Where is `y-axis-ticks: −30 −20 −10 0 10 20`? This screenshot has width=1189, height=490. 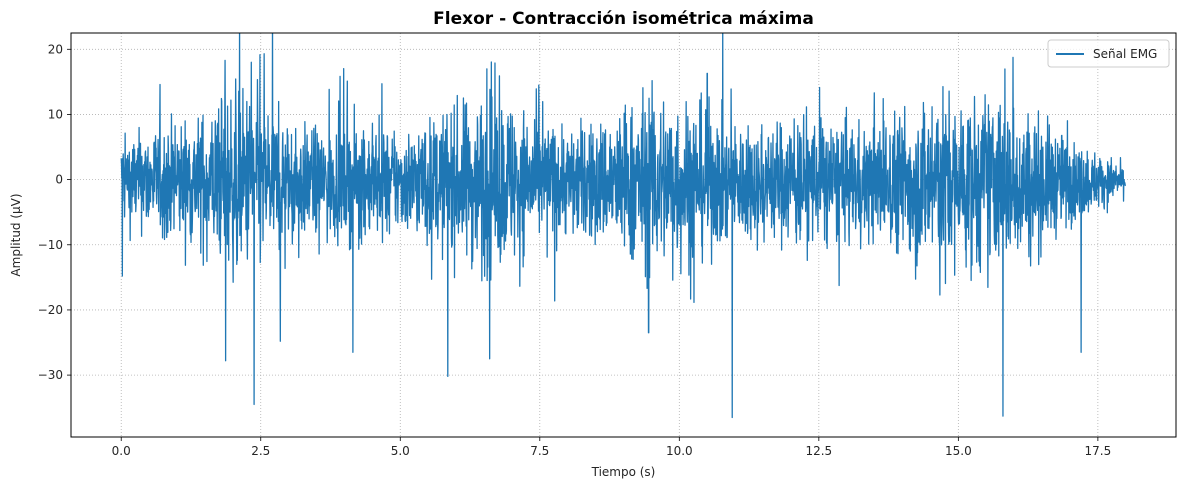 y-axis-ticks: −30 −20 −10 0 10 20 is located at coordinates (54, 212).